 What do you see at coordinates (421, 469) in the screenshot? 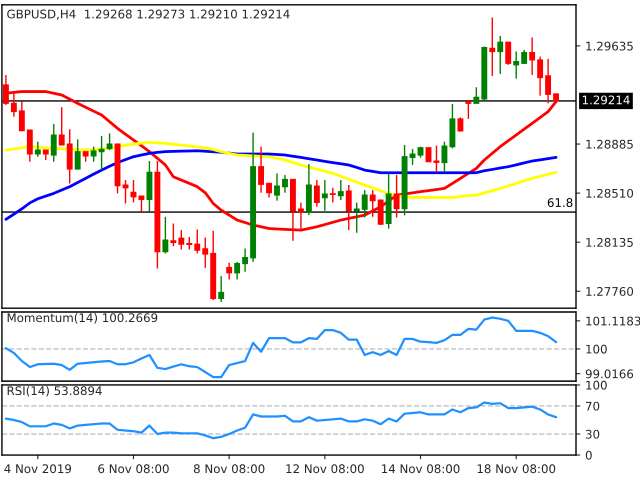
I see `x-tick-label: 14 Nov 08:00` at bounding box center [421, 469].